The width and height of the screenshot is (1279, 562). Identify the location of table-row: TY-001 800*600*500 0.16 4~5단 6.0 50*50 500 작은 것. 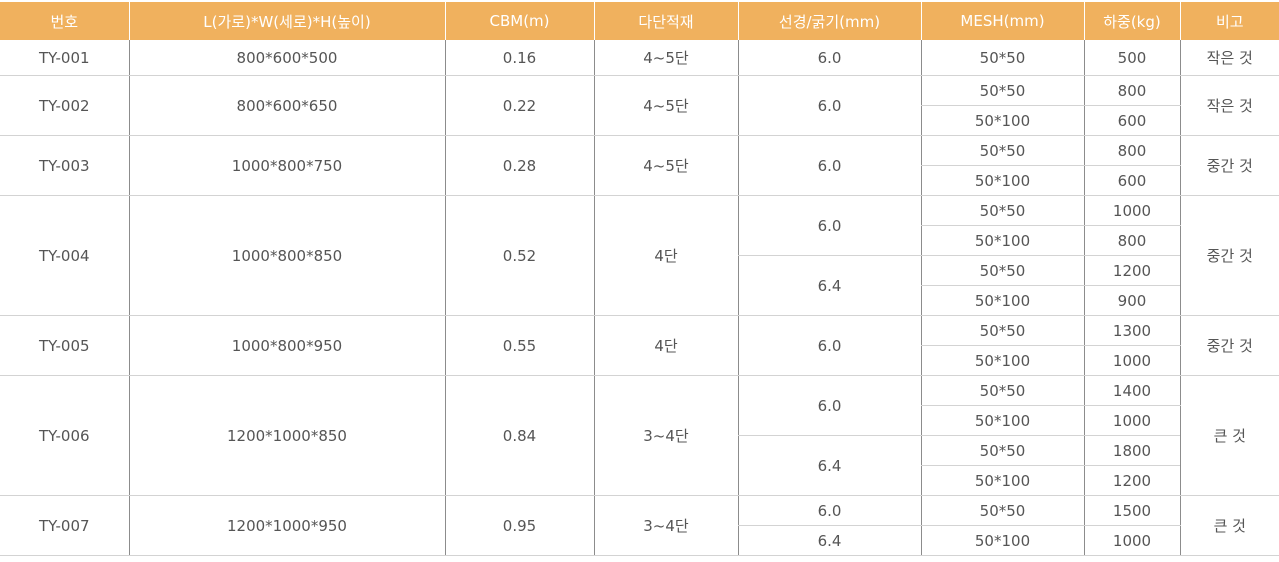
(639, 58).